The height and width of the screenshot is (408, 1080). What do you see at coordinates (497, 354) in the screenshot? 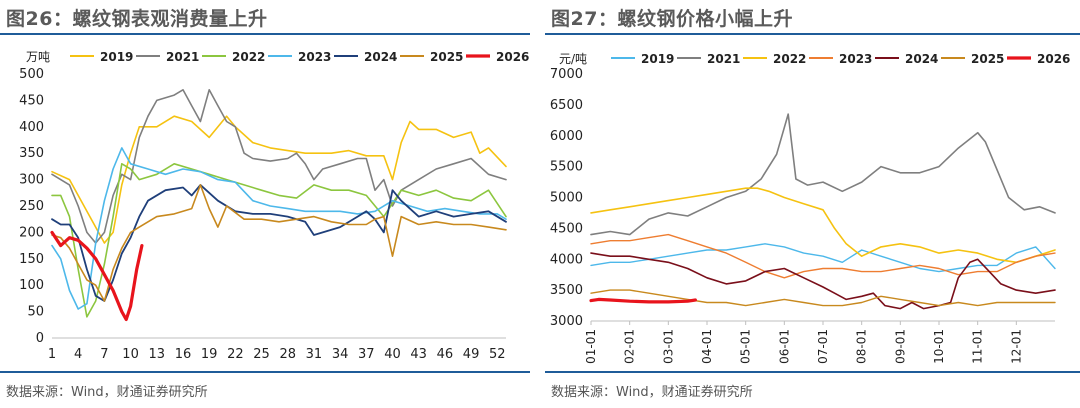
I see `x-tick-label: 52` at bounding box center [497, 354].